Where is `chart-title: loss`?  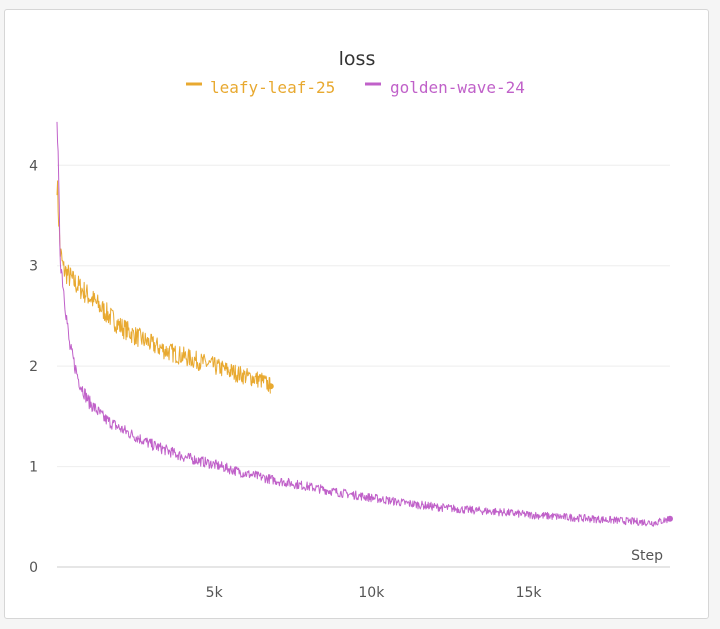 chart-title: loss is located at coordinates (357, 59).